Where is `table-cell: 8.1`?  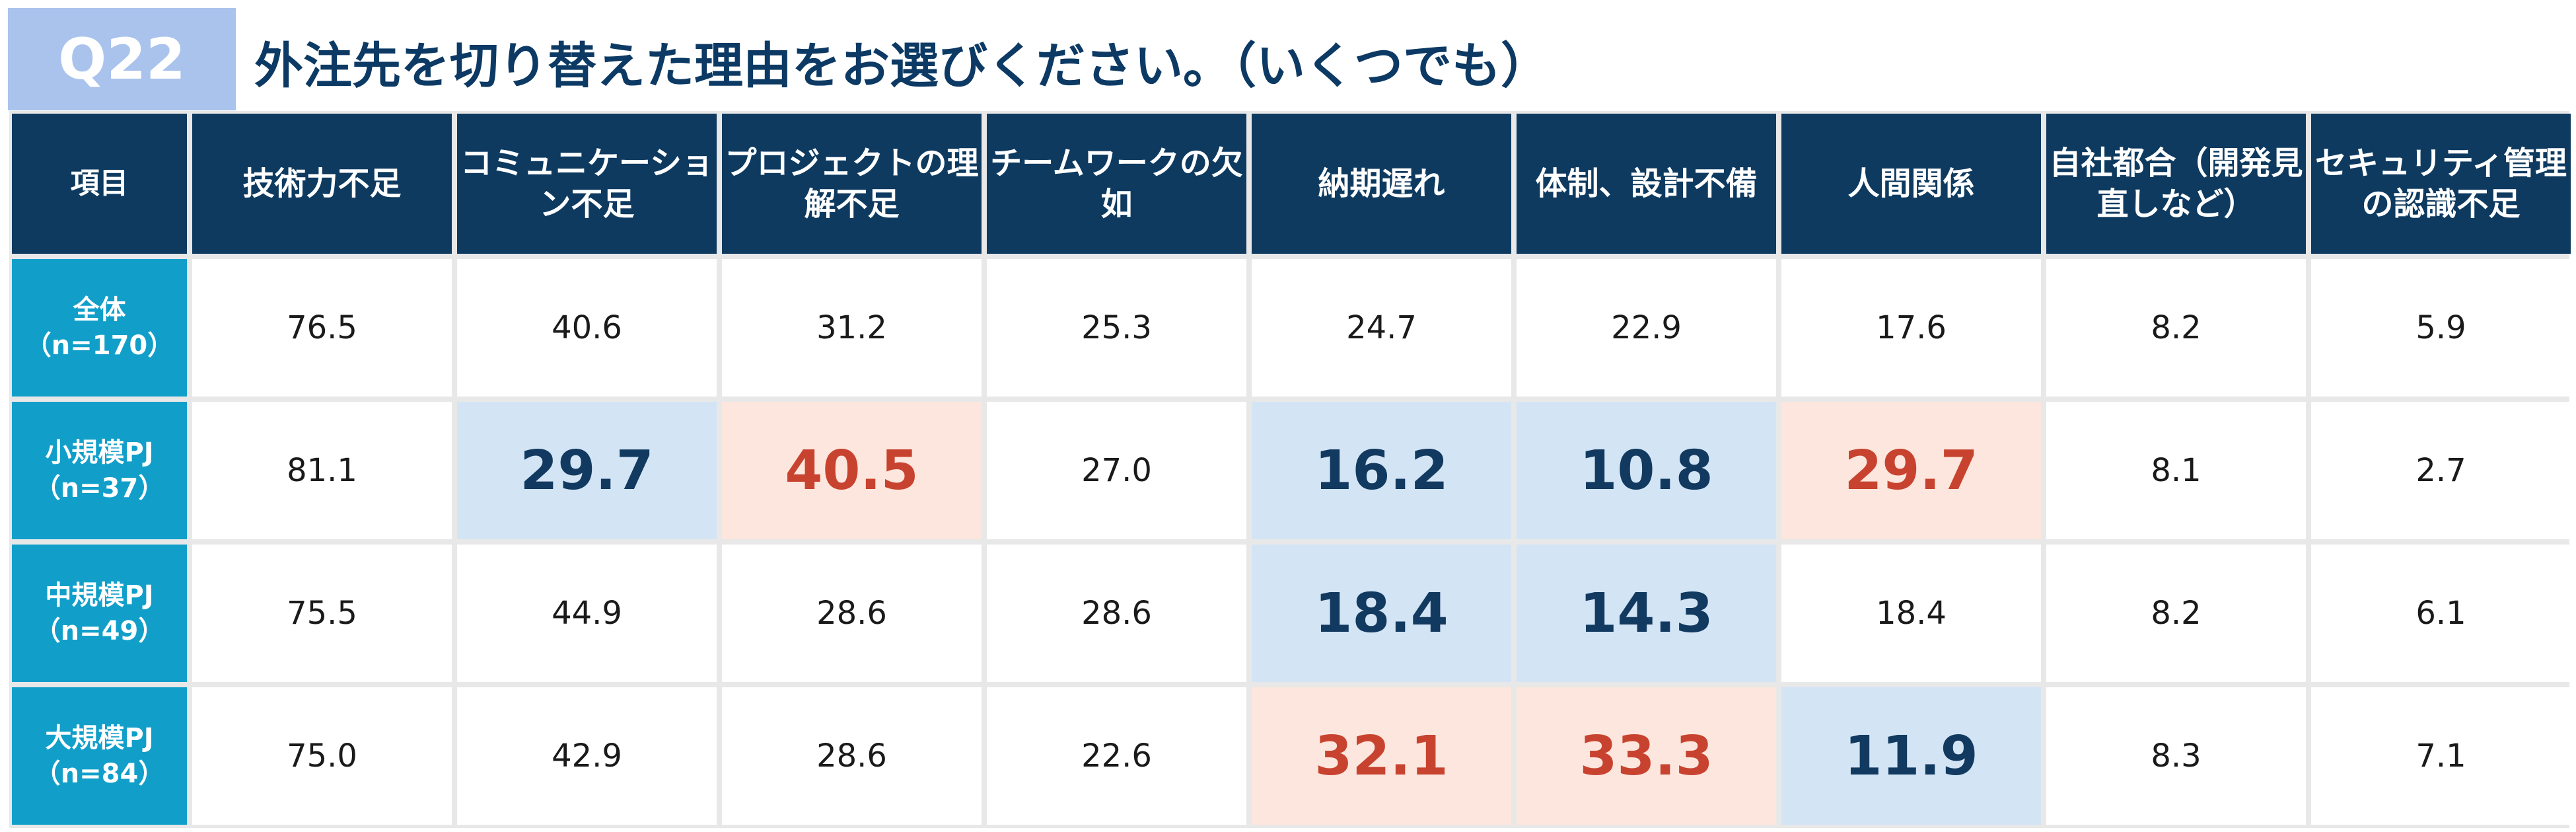 table-cell: 8.1 is located at coordinates (2176, 470).